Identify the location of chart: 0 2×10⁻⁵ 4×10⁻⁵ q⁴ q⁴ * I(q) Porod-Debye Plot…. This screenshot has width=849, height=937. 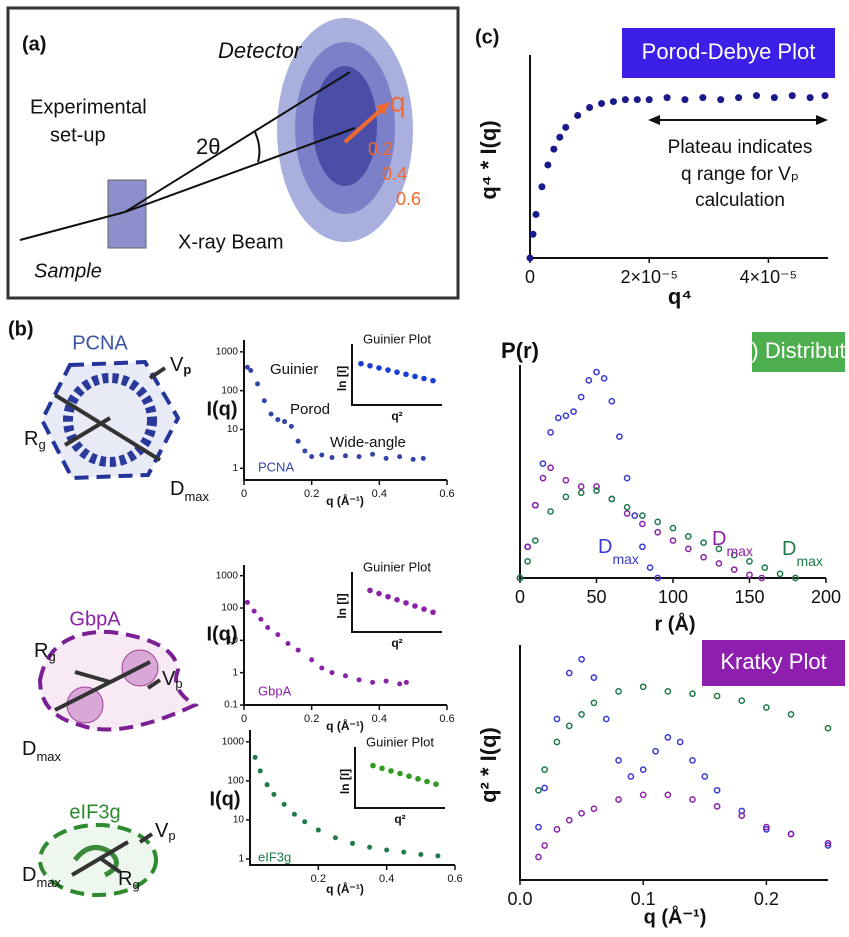
(655, 168).